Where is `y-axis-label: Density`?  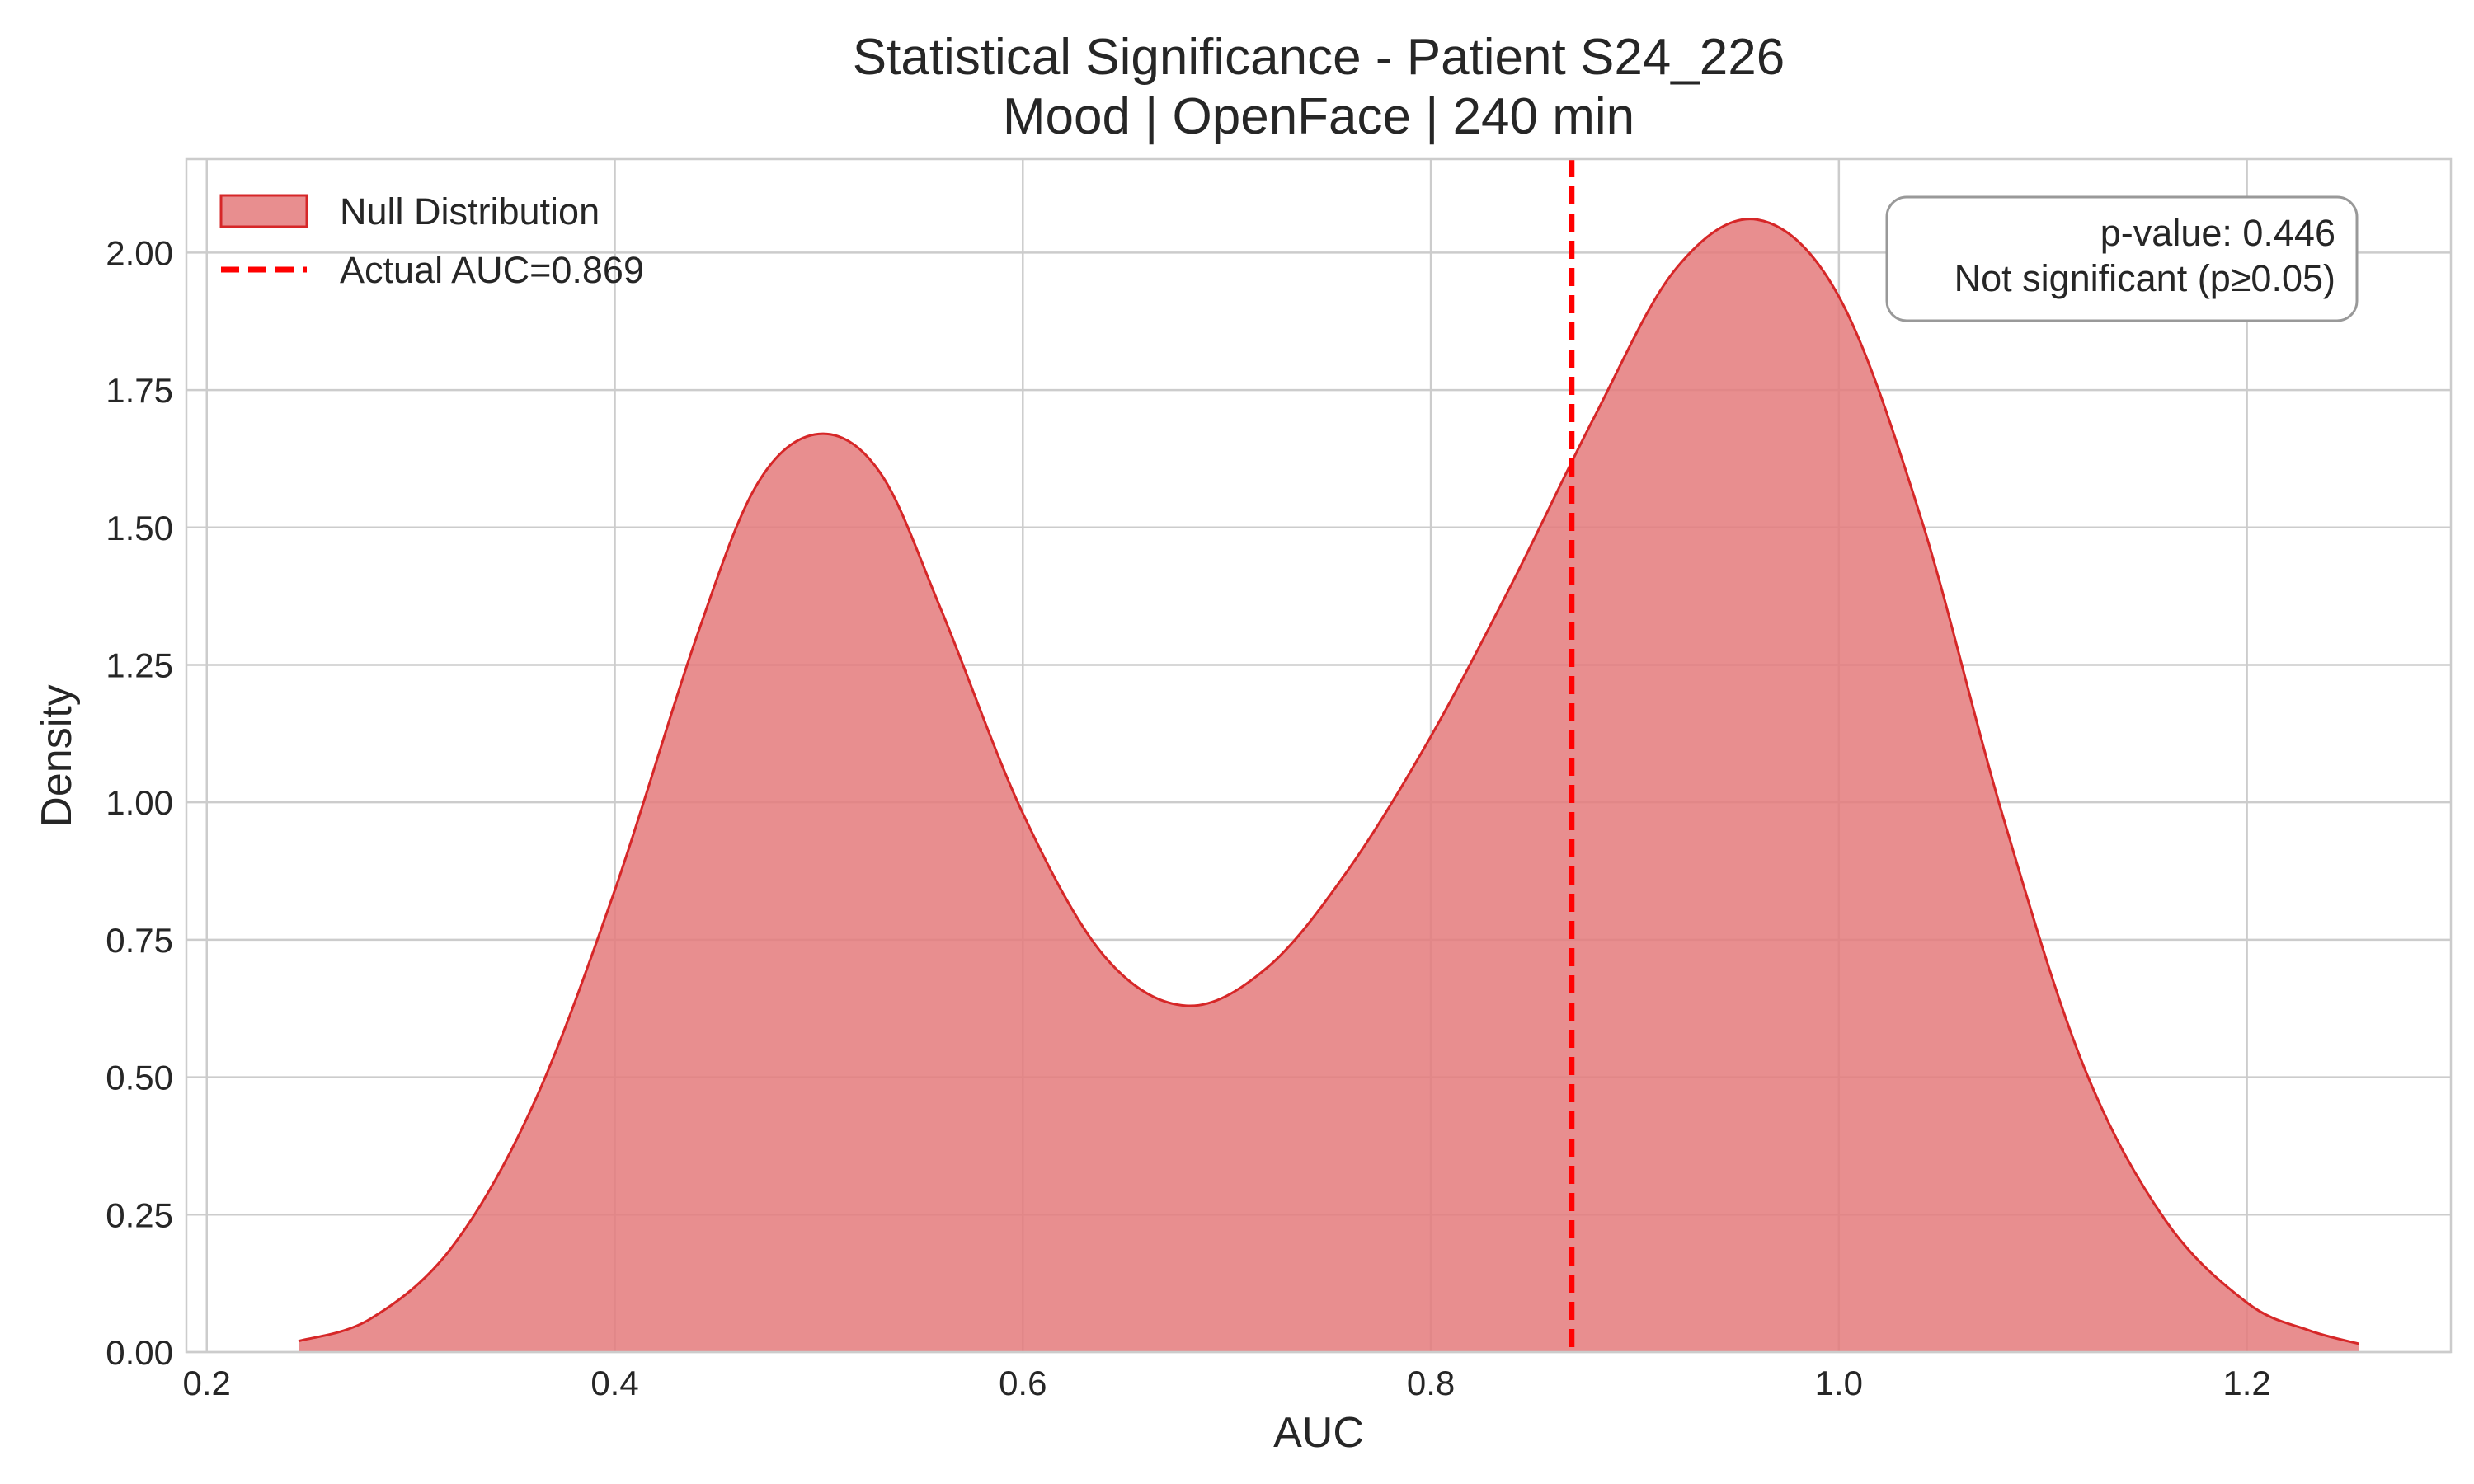
y-axis-label: Density is located at coordinates (57, 755).